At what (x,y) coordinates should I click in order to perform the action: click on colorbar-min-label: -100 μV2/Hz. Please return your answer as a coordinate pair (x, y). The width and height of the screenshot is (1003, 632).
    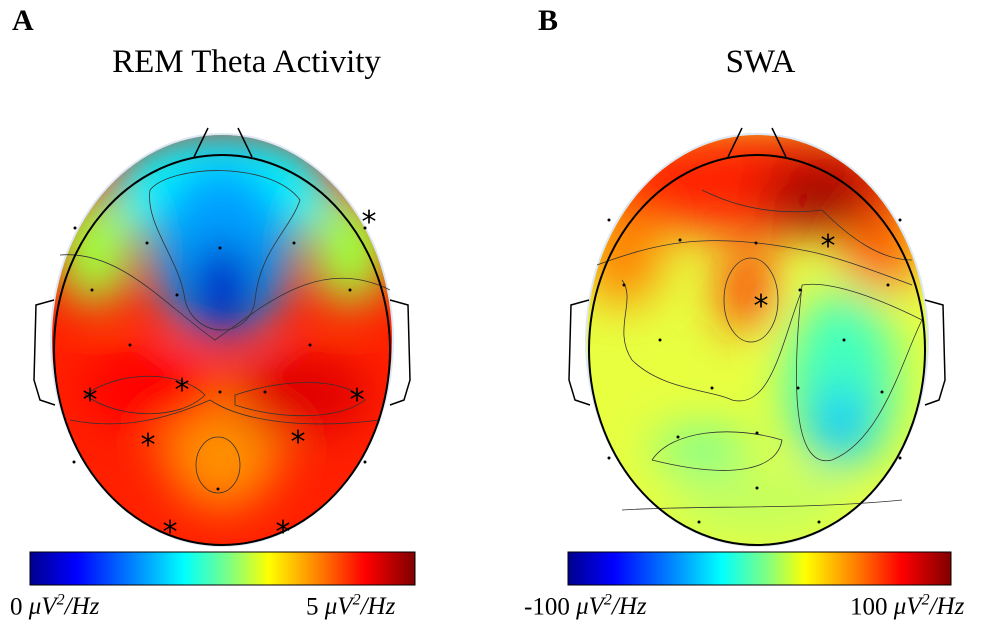
    Looking at the image, I should click on (585, 606).